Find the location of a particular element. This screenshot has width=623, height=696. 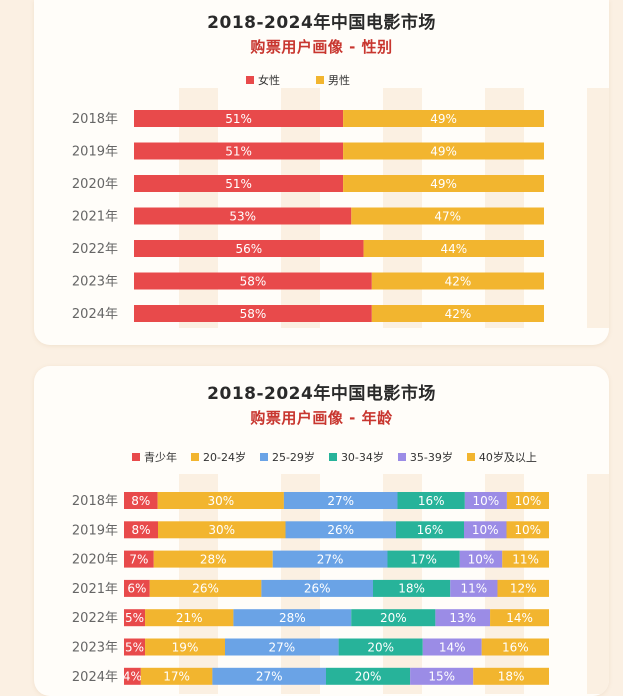

bar-value-label: 47% is located at coordinates (447, 216).